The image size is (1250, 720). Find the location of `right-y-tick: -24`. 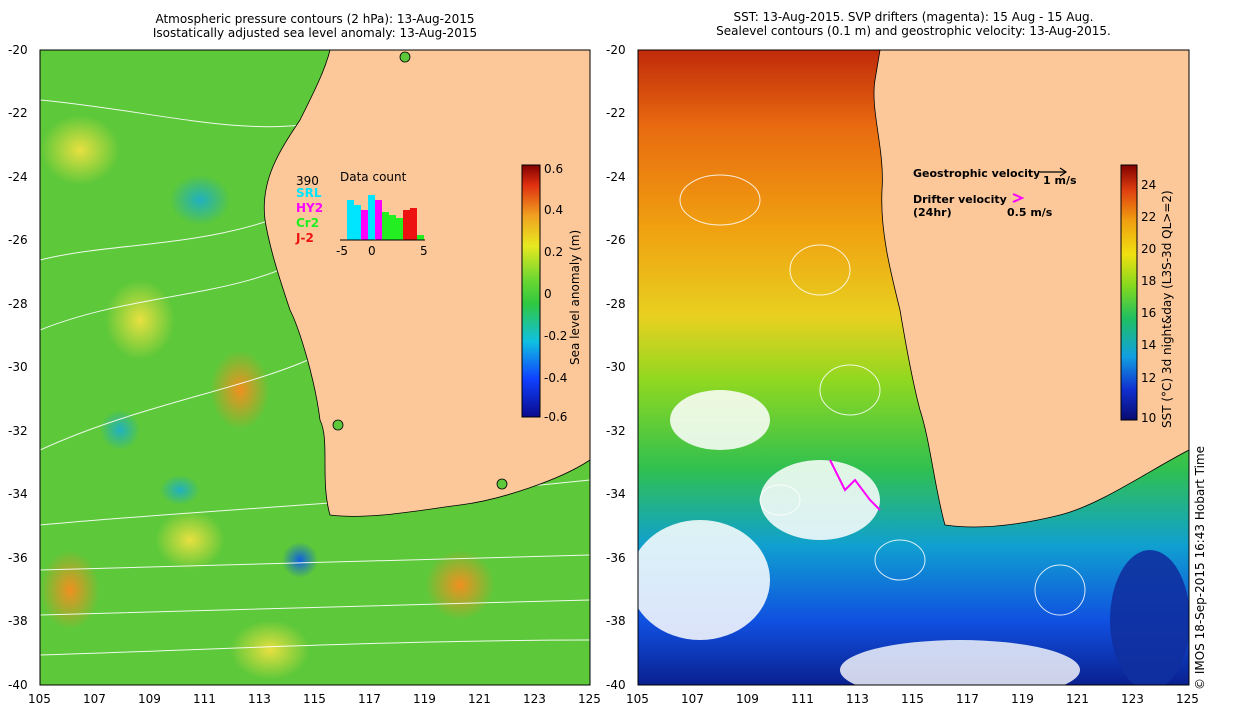

right-y-tick: -24 is located at coordinates (616, 177).